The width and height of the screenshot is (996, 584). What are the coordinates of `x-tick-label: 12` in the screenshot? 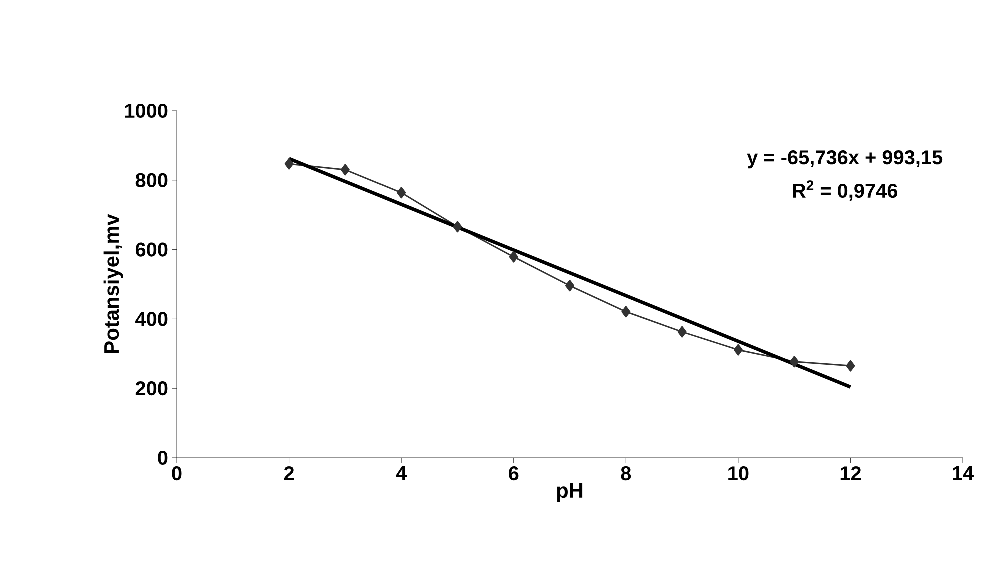 It's located at (850, 473).